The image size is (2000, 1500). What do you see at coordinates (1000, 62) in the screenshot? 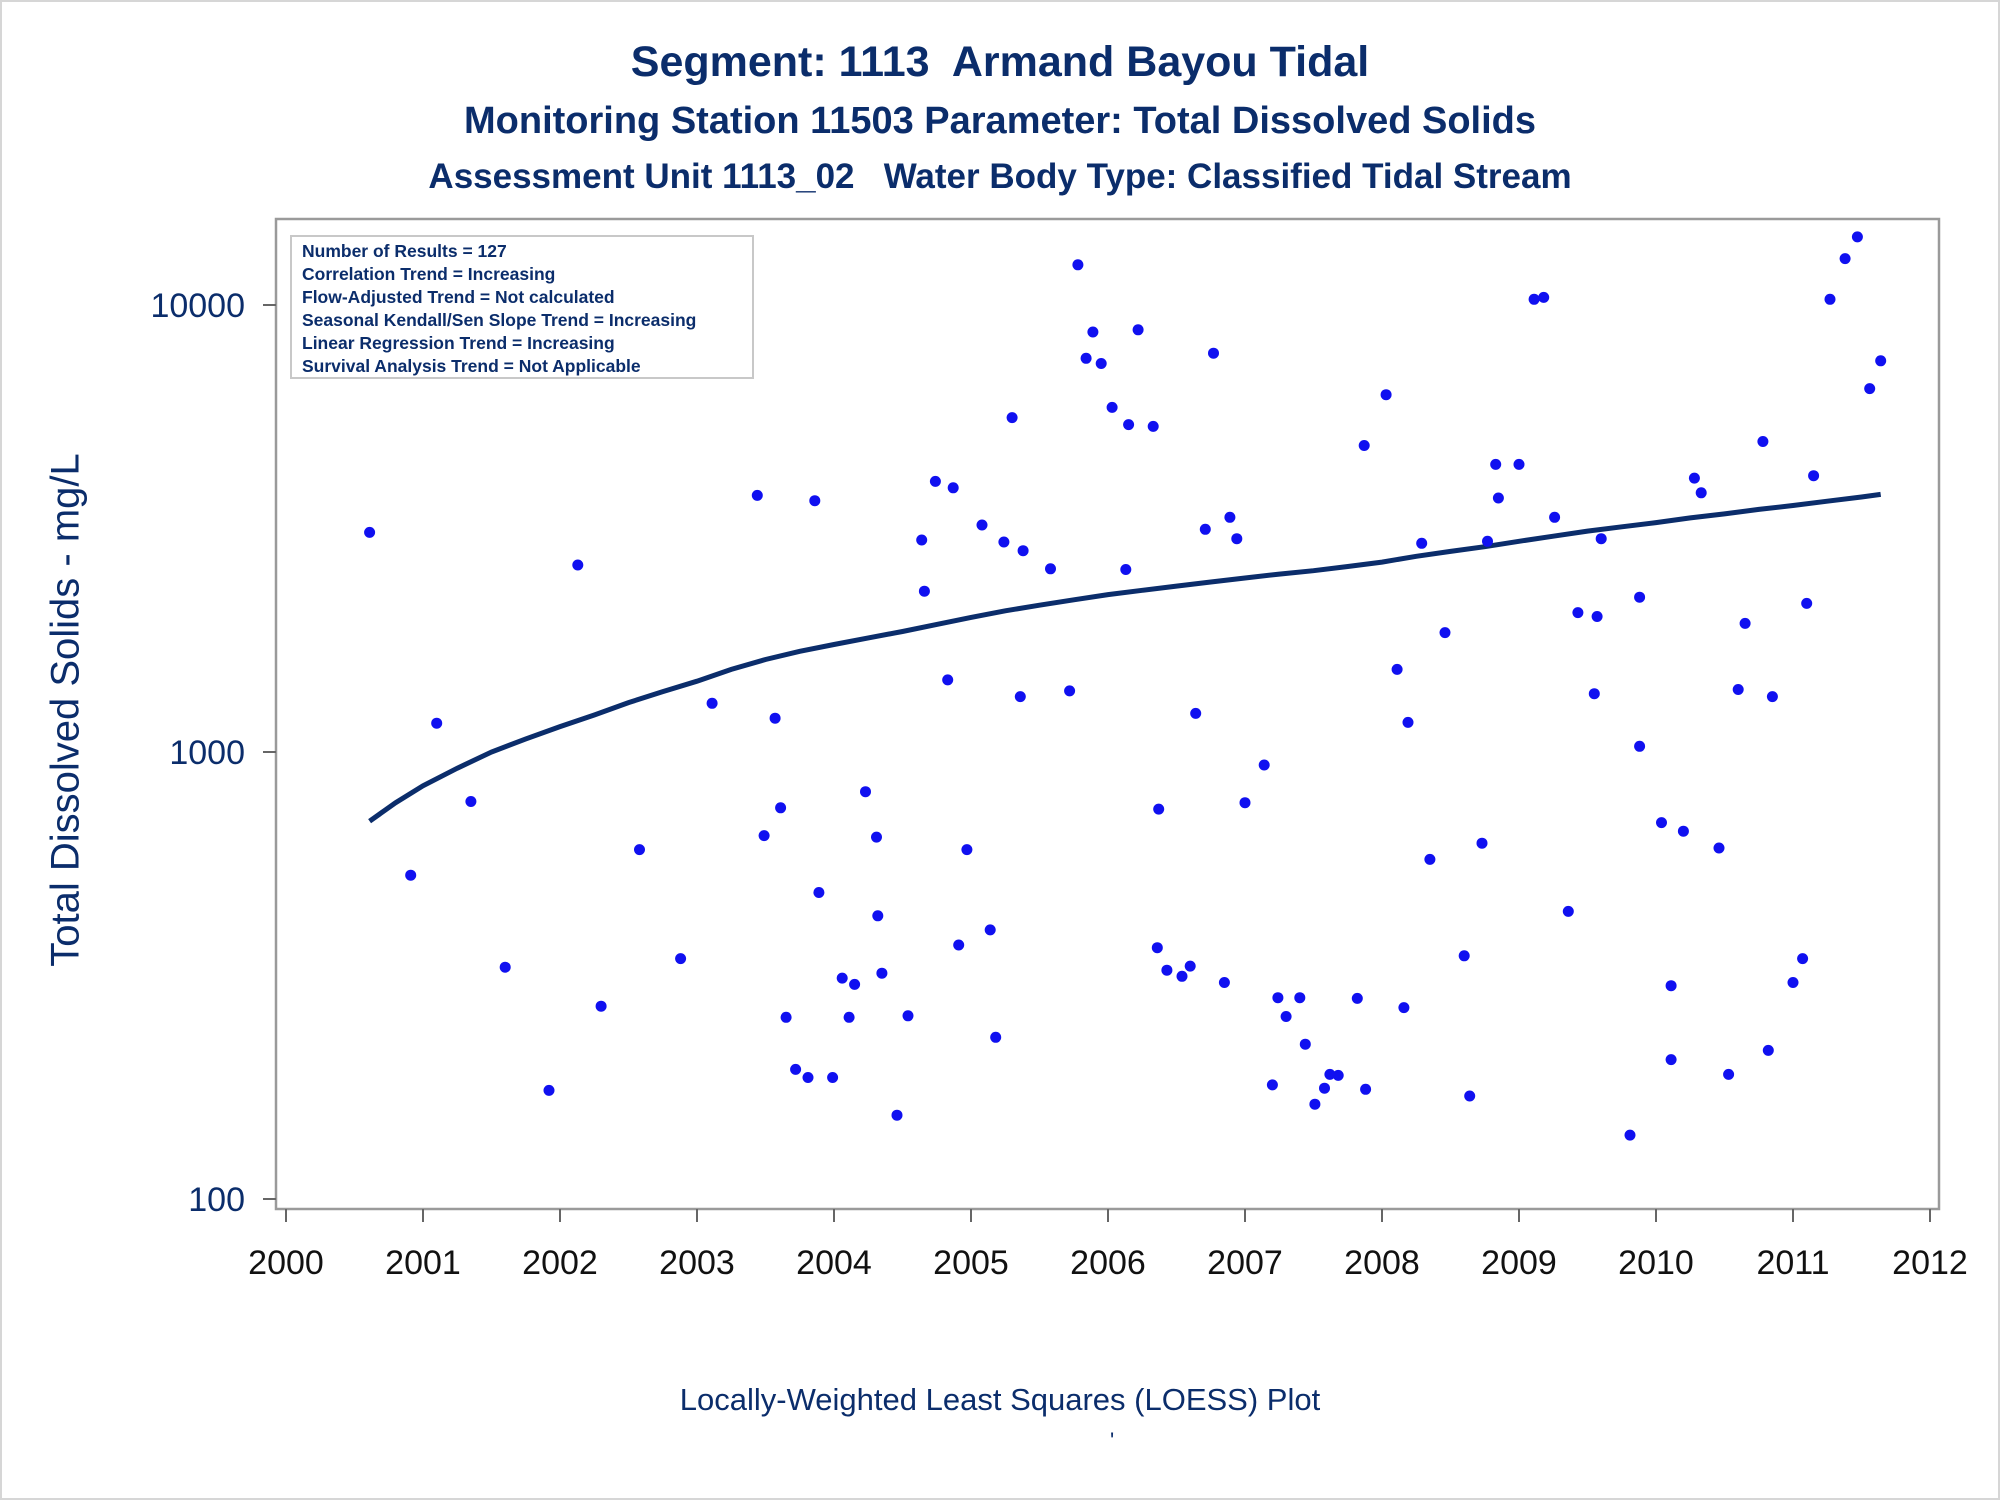
I see `chart-title: Segment: 1113 Armand Bayou Tidal` at bounding box center [1000, 62].